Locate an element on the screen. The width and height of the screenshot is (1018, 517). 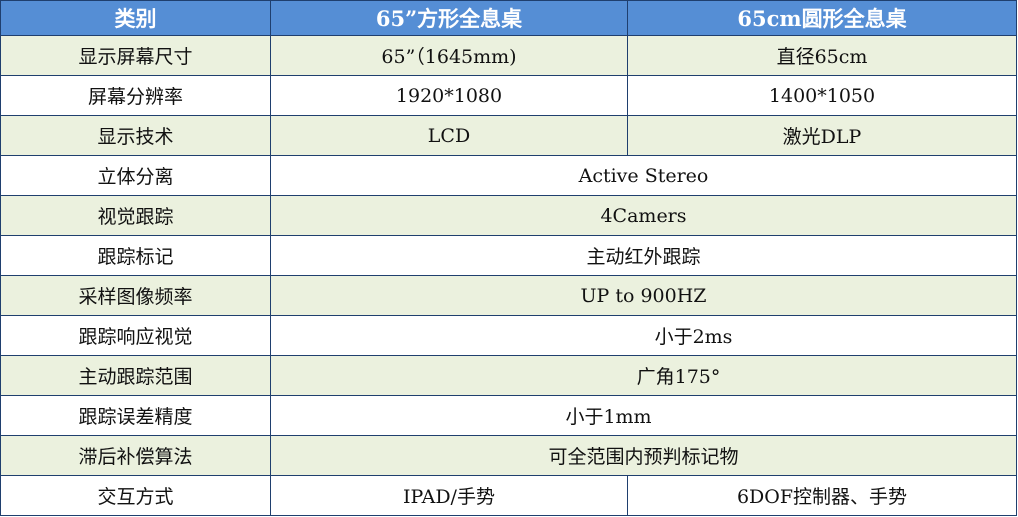
round-table-value: 直径65cm is located at coordinates (822, 55).